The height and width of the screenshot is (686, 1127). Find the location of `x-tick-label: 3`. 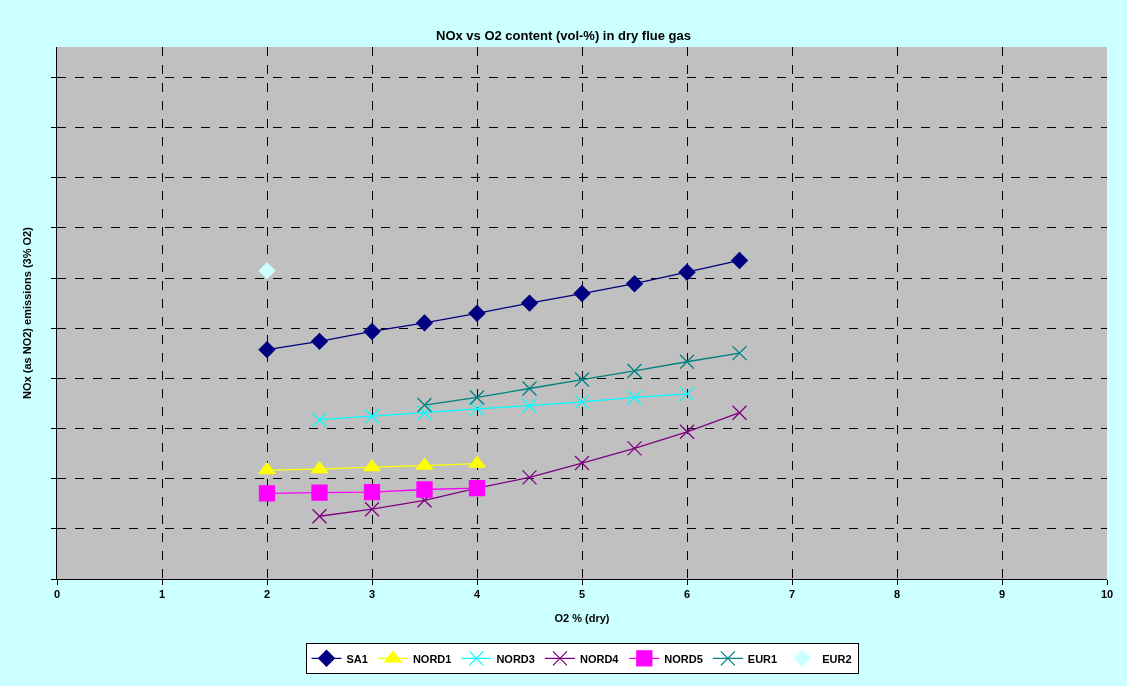

x-tick-label: 3 is located at coordinates (372, 594).